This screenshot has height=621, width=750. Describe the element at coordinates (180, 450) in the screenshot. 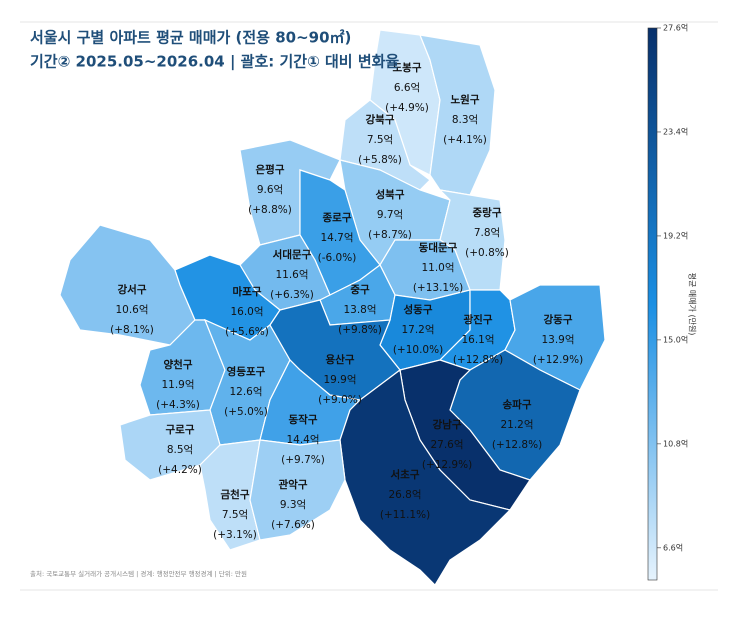

I see `district-value: 8.5억` at that location.